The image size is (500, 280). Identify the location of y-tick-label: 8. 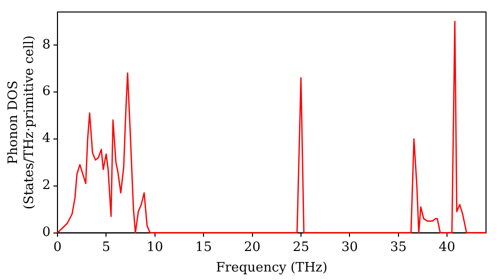
(46, 44).